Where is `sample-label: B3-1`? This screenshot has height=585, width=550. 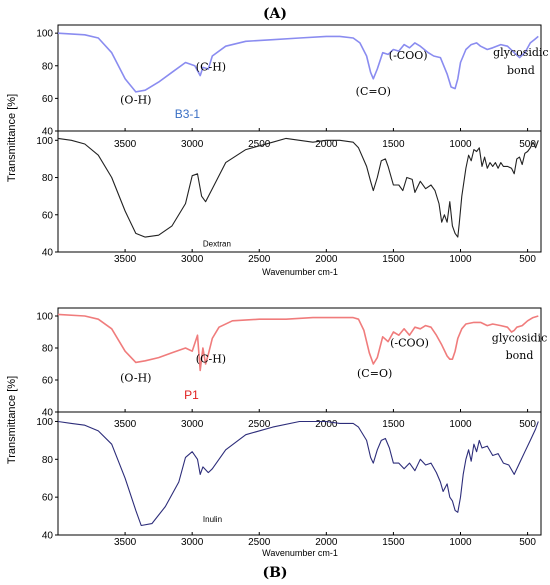
sample-label: B3-1 is located at coordinates (188, 114).